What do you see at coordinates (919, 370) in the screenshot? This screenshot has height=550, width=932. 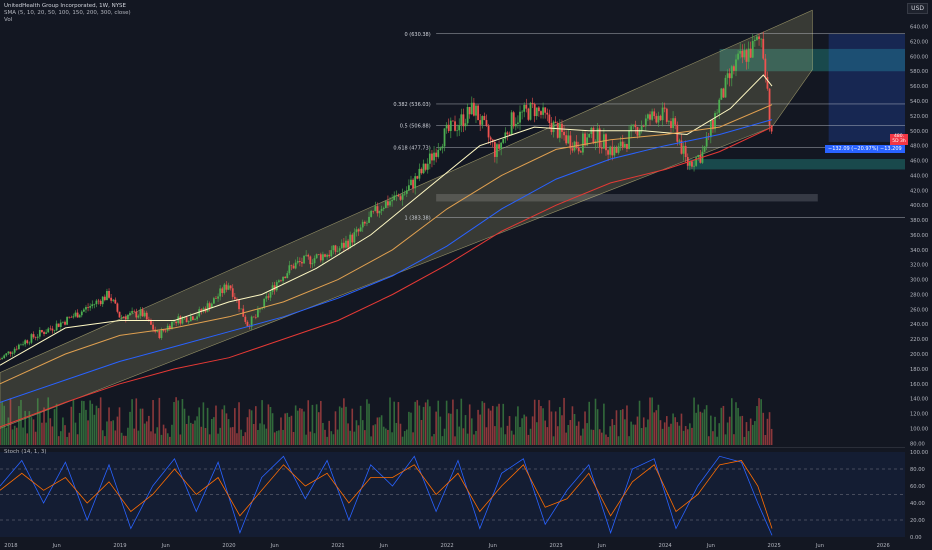 I see `price-tick-label: 180.00` at bounding box center [919, 370].